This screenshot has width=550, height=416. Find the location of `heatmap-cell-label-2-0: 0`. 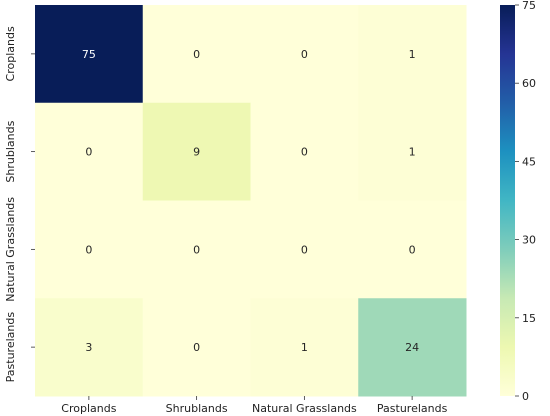

heatmap-cell-label-2-0: 0 is located at coordinates (88, 249).